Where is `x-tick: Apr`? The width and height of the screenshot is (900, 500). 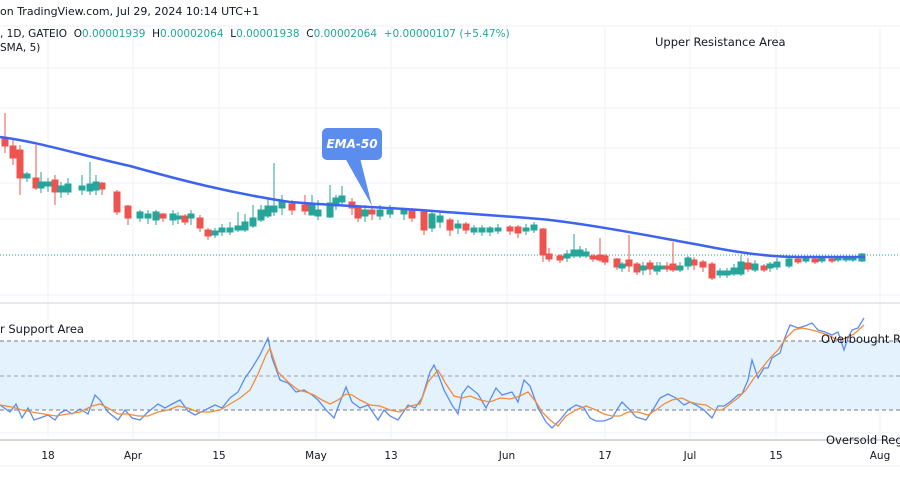
x-tick: Apr is located at coordinates (133, 456).